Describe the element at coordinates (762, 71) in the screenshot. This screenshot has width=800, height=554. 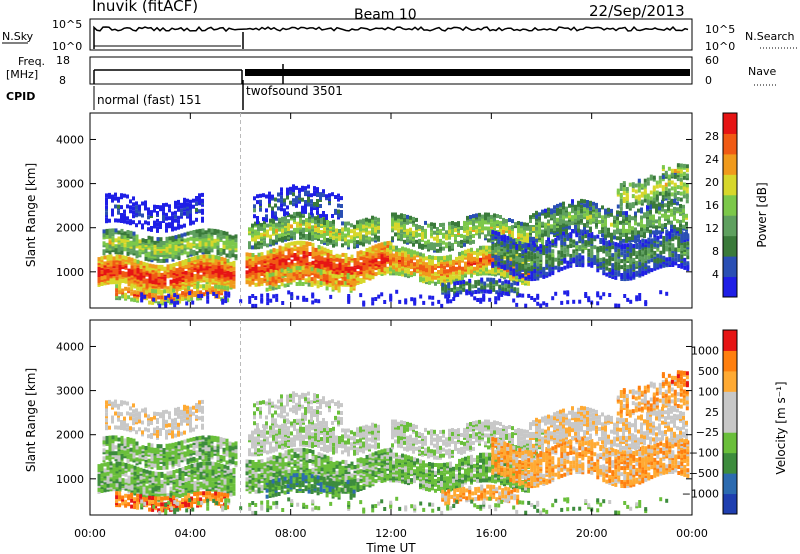
I see `nave-label: Nave` at that location.